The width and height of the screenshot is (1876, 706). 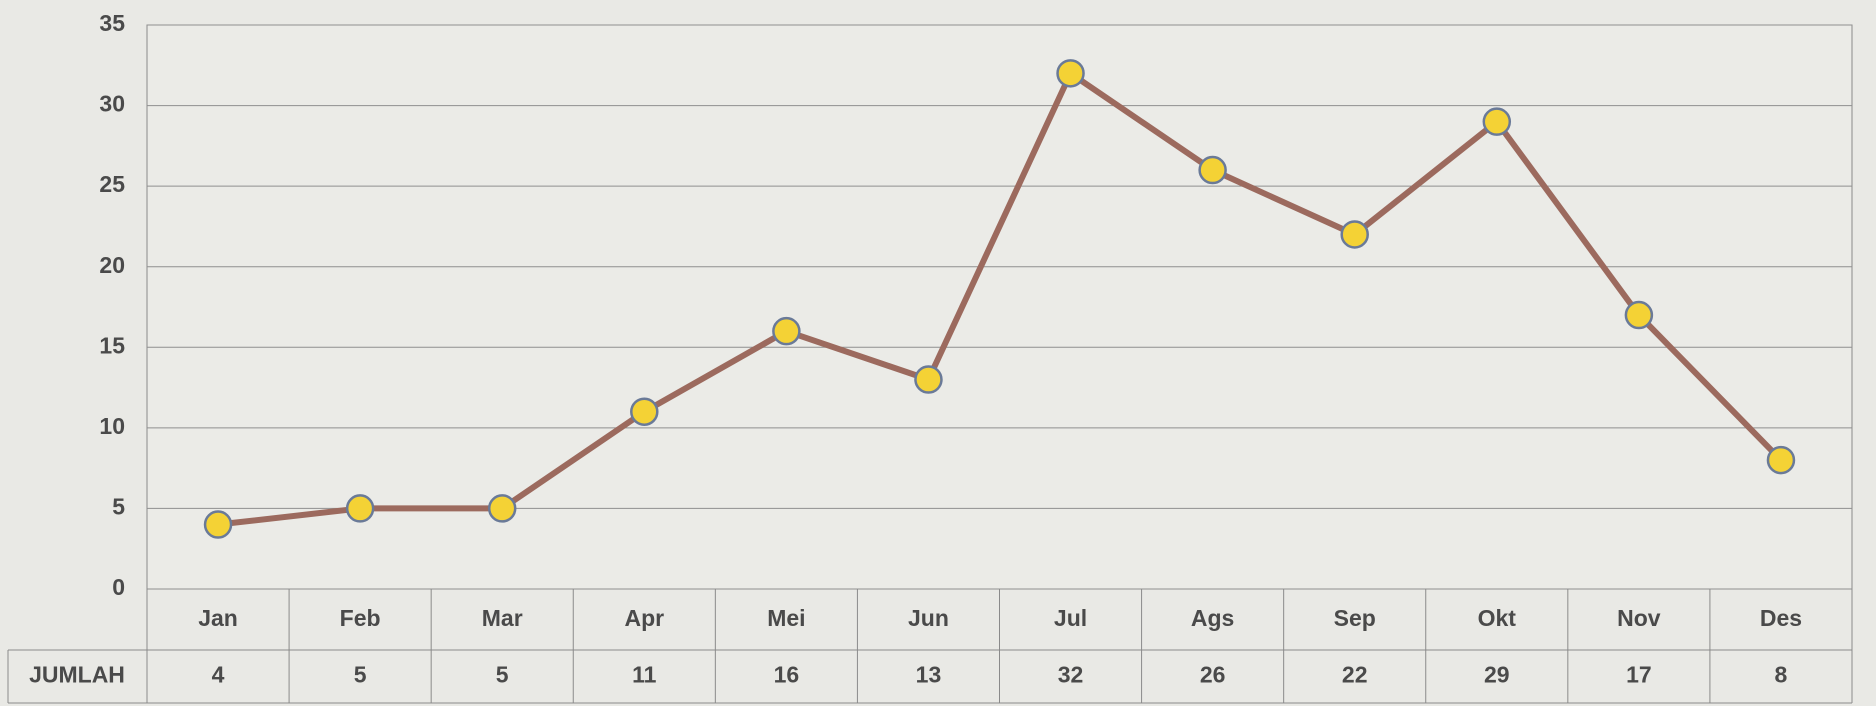 What do you see at coordinates (1639, 675) in the screenshot?
I see `table-value: 17` at bounding box center [1639, 675].